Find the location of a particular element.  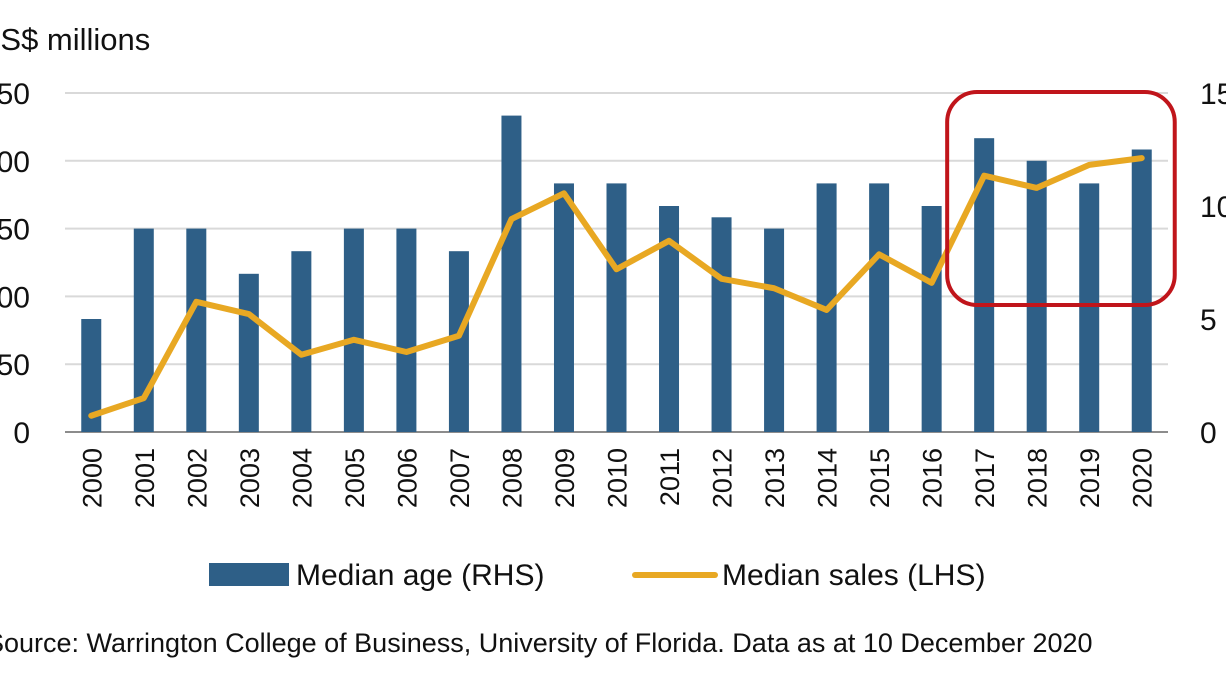

y-axis-left-ticks: 0 50 100 150 200 250 is located at coordinates (15, 264).